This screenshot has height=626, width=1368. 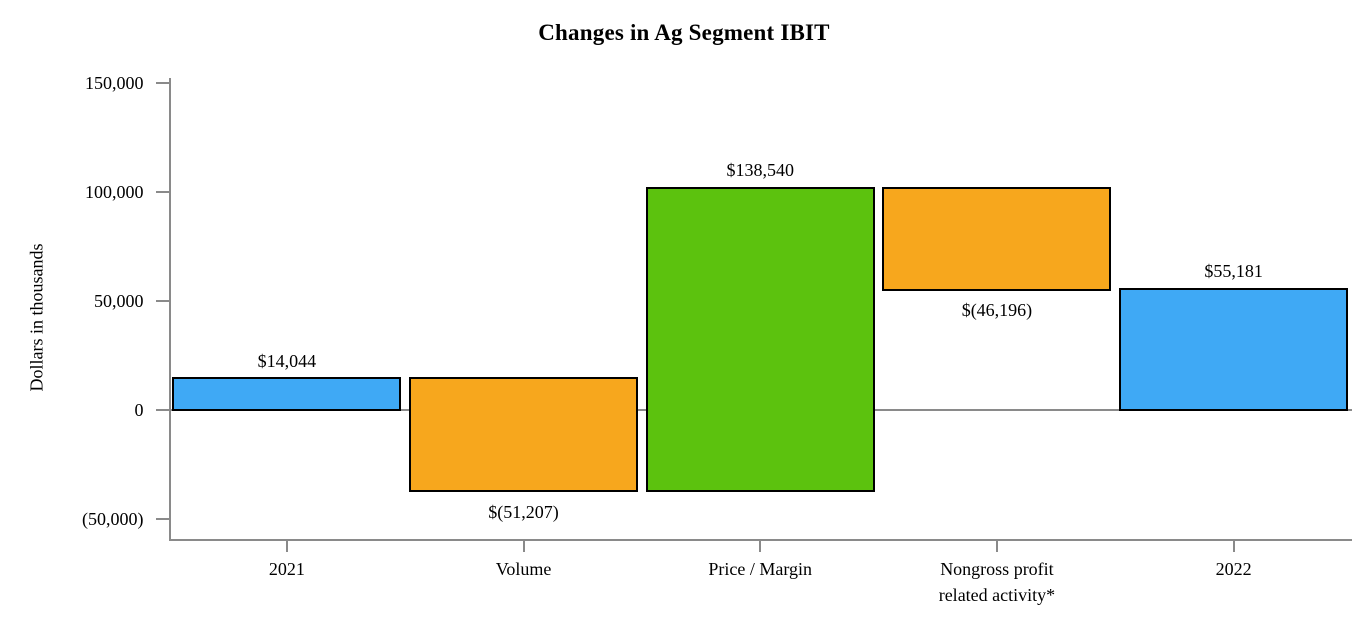 What do you see at coordinates (113, 518) in the screenshot?
I see `y-tick-label: (50,000)` at bounding box center [113, 518].